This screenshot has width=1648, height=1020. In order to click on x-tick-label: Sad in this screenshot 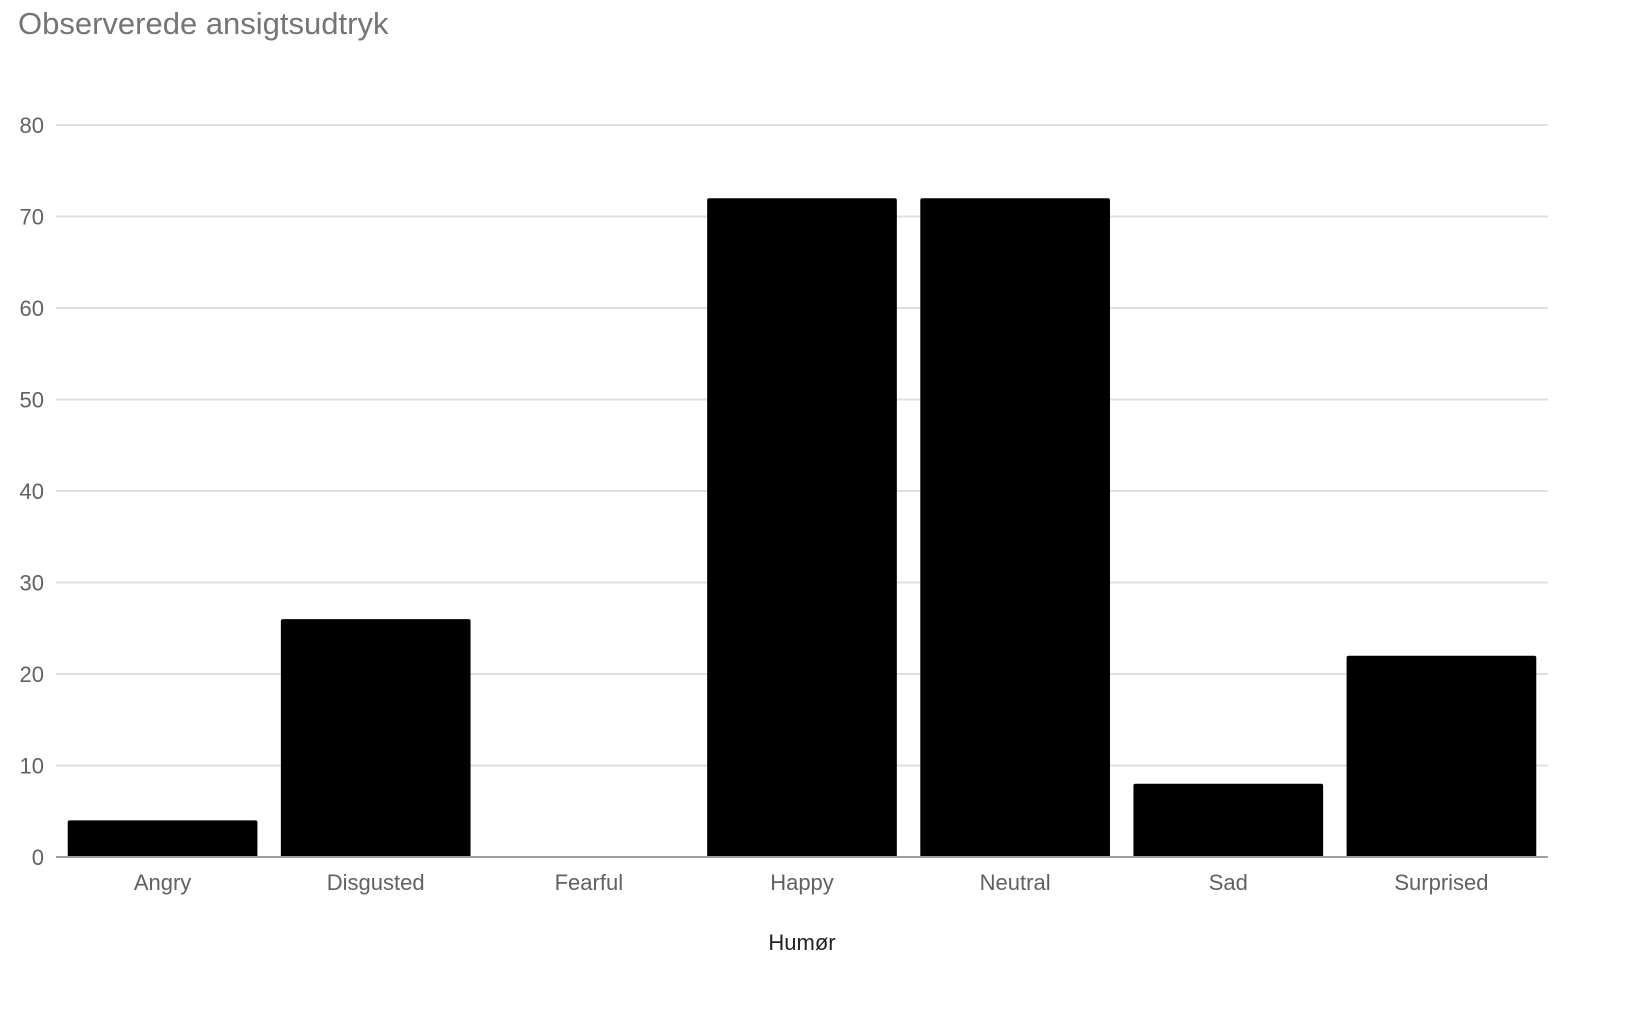, I will do `click(1228, 882)`.